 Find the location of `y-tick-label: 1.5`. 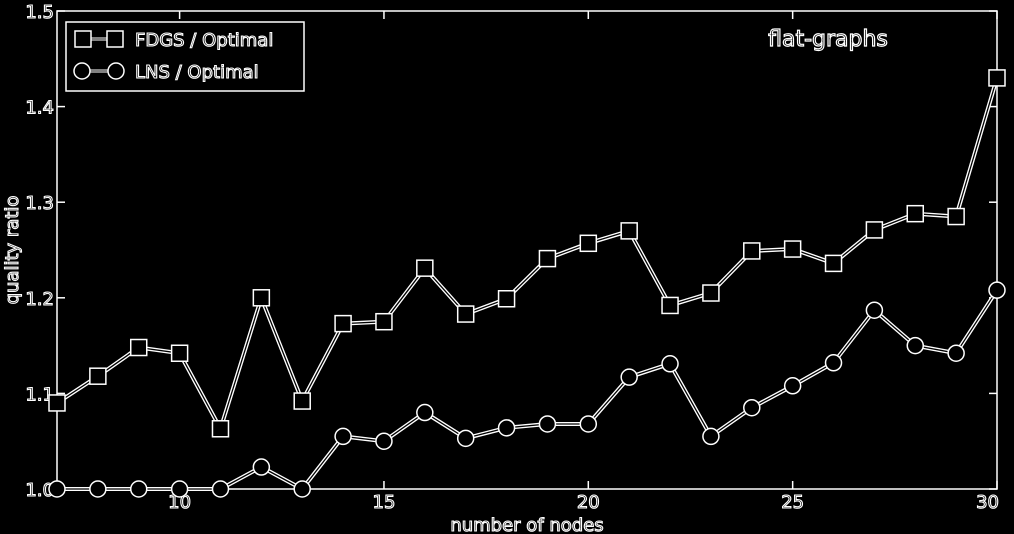

y-tick-label: 1.5 is located at coordinates (39, 12).